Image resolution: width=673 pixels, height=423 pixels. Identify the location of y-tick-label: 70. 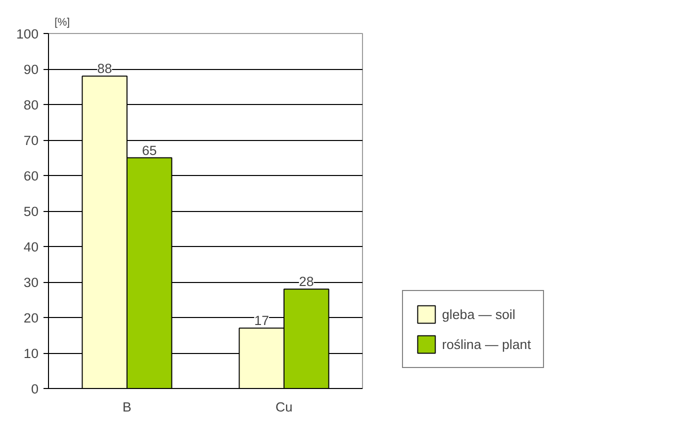
(31, 140).